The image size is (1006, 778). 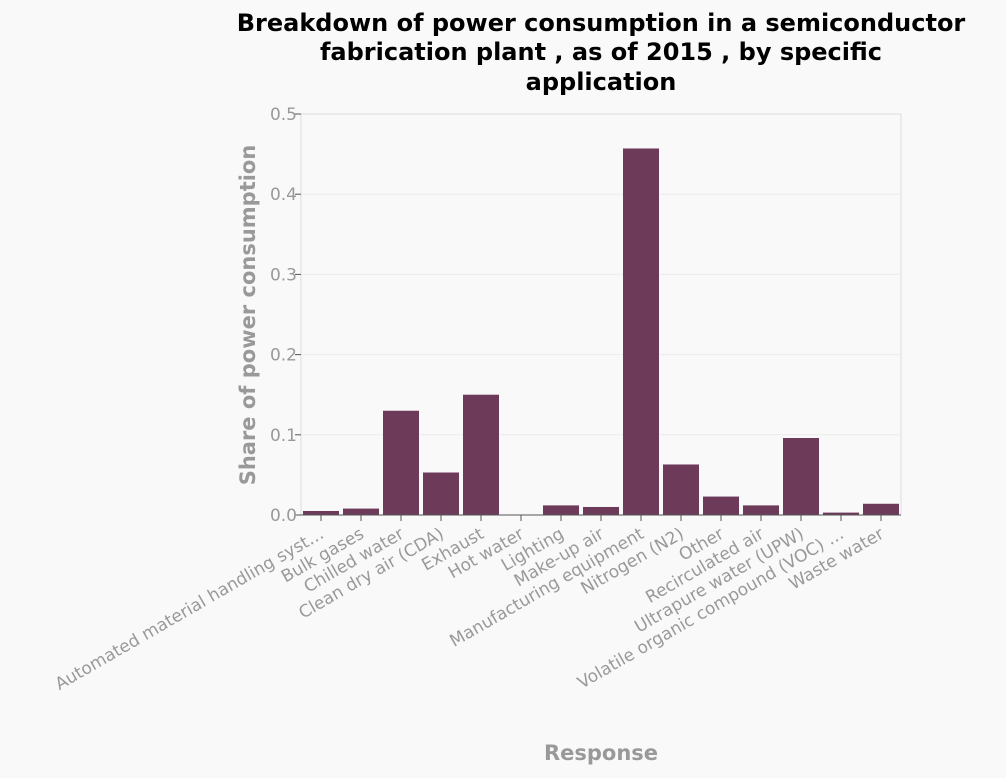 I want to click on x-axis-label: Response, so click(x=601, y=753).